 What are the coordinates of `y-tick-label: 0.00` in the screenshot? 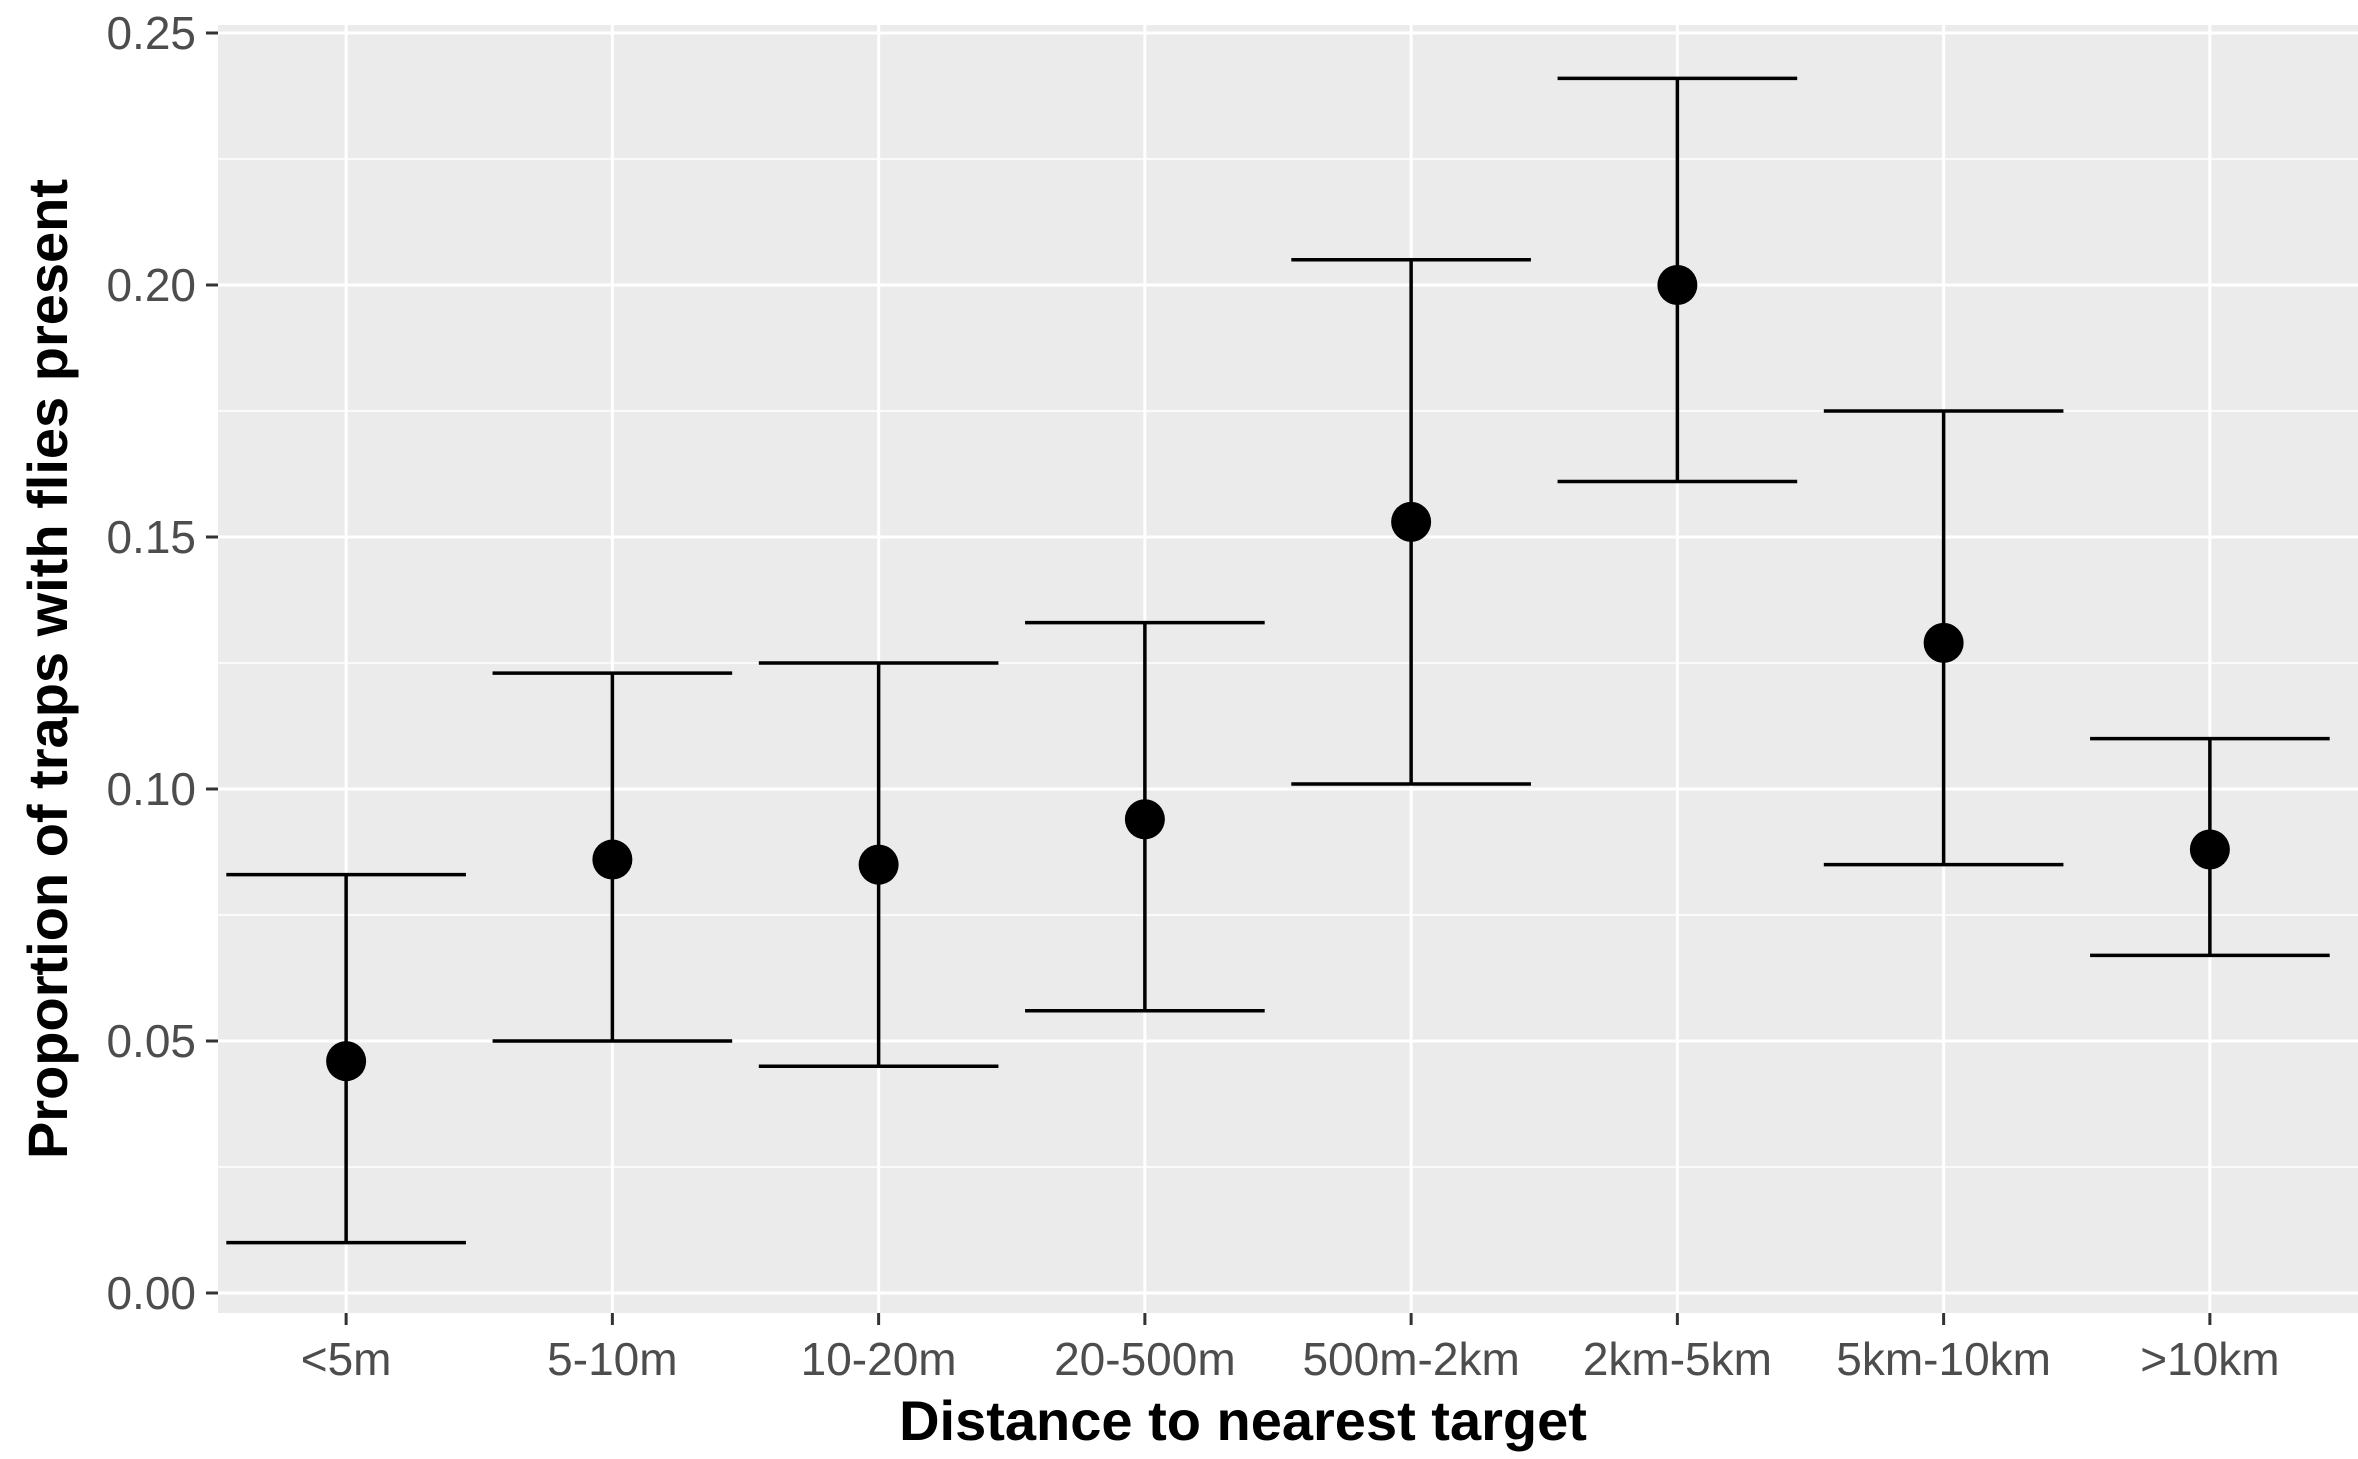 It's located at (151, 1293).